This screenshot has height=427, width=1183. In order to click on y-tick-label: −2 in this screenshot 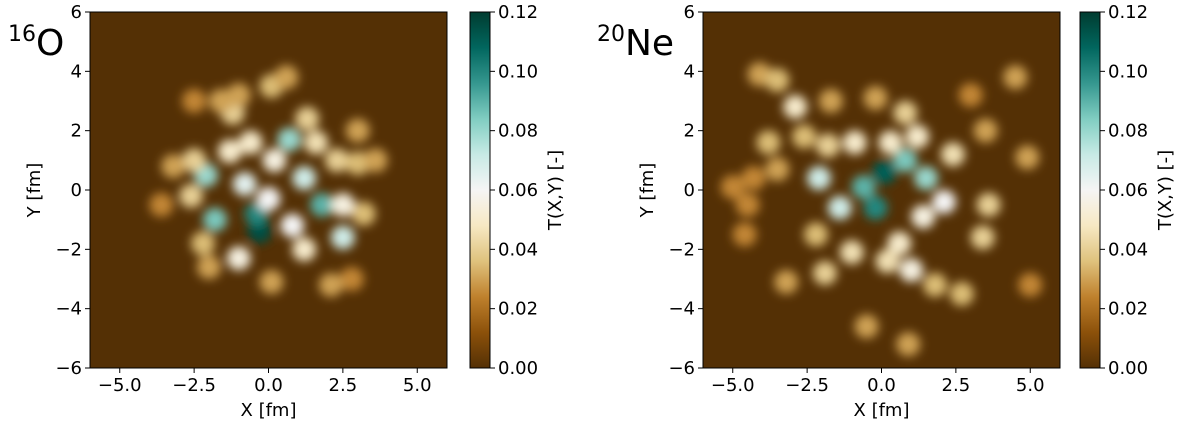, I will do `click(68, 249)`.